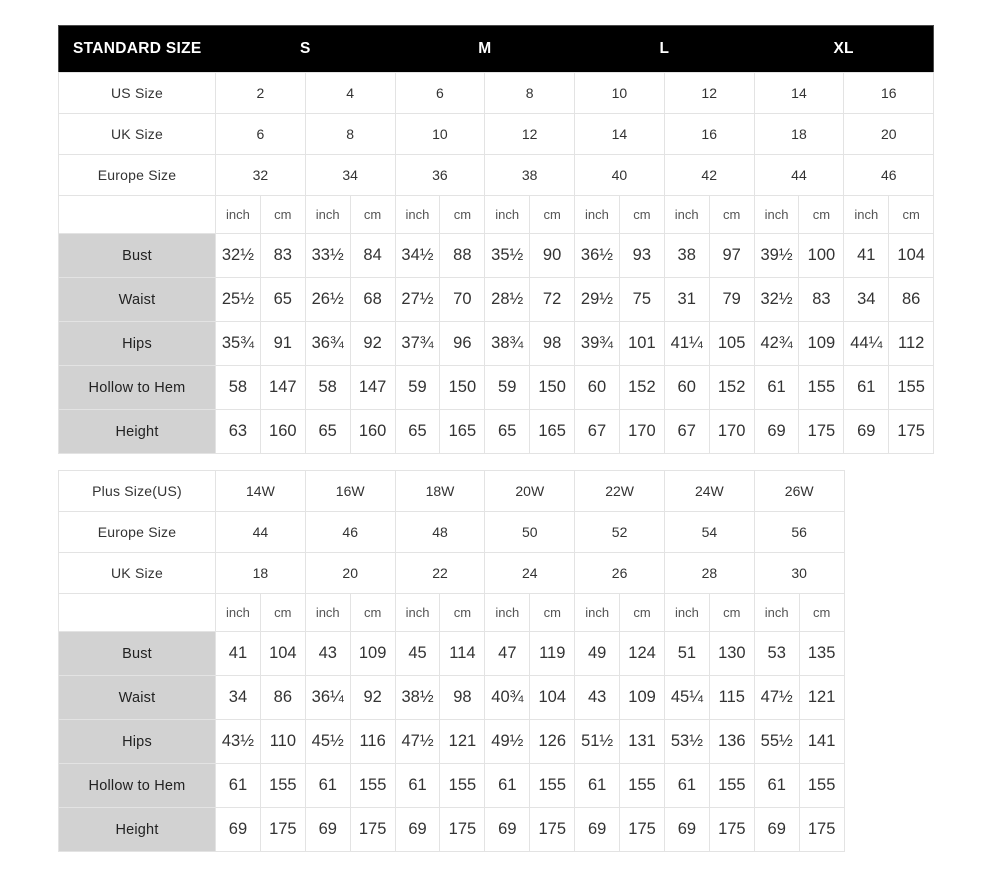 Image resolution: width=990 pixels, height=878 pixels. Describe the element at coordinates (664, 49) in the screenshot. I see `header-group-l: L` at that location.